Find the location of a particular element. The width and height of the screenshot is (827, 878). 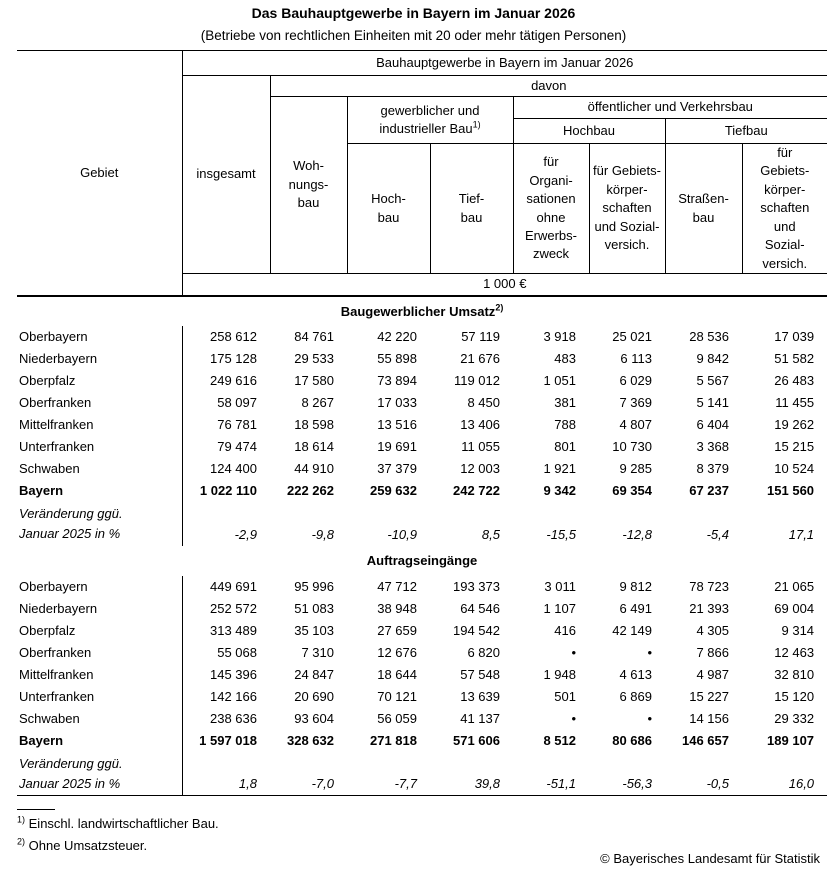

region-label: Bayern is located at coordinates (100, 490).